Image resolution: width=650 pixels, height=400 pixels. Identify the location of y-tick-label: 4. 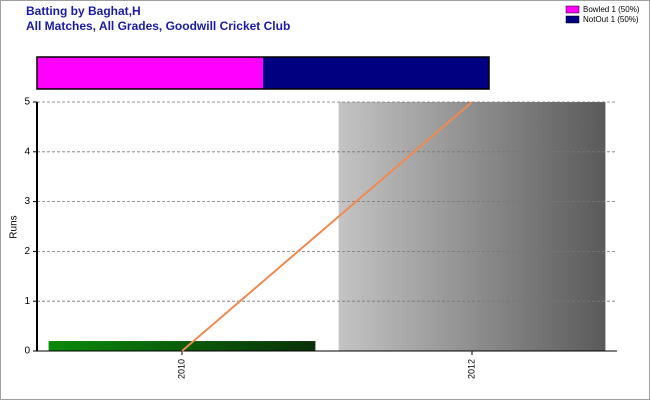
(27, 151).